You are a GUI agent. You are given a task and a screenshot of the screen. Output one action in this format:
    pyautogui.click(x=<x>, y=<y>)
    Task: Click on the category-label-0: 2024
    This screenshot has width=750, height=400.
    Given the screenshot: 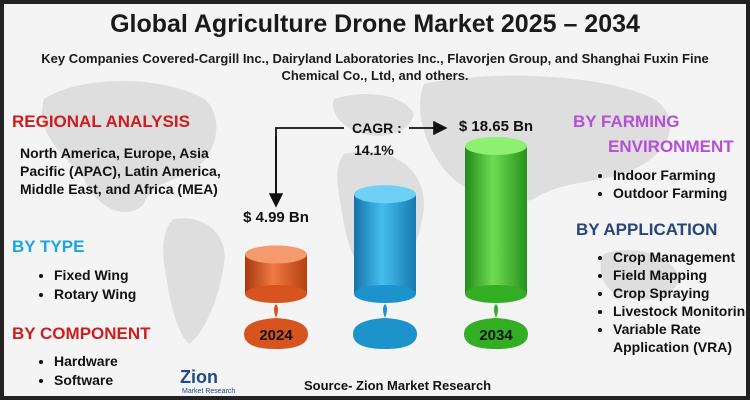 What is the action you would take?
    pyautogui.click(x=276, y=335)
    